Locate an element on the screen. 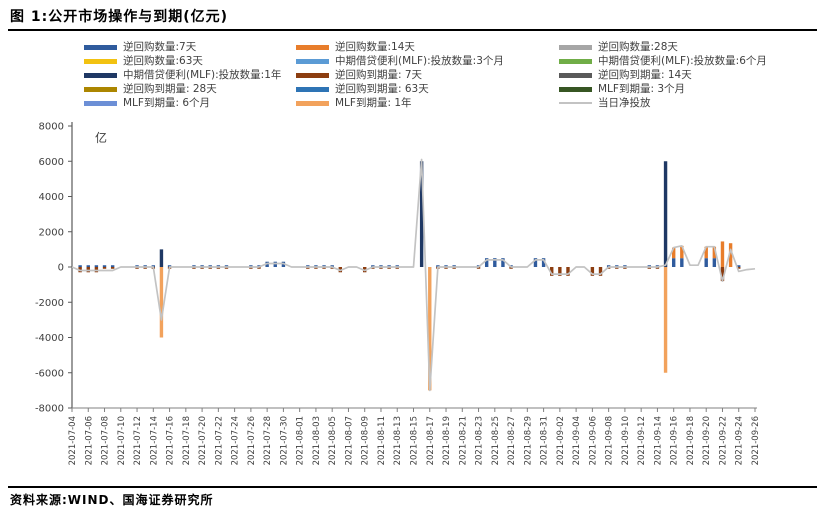  legend-label: 当日净投放 is located at coordinates (624, 102).